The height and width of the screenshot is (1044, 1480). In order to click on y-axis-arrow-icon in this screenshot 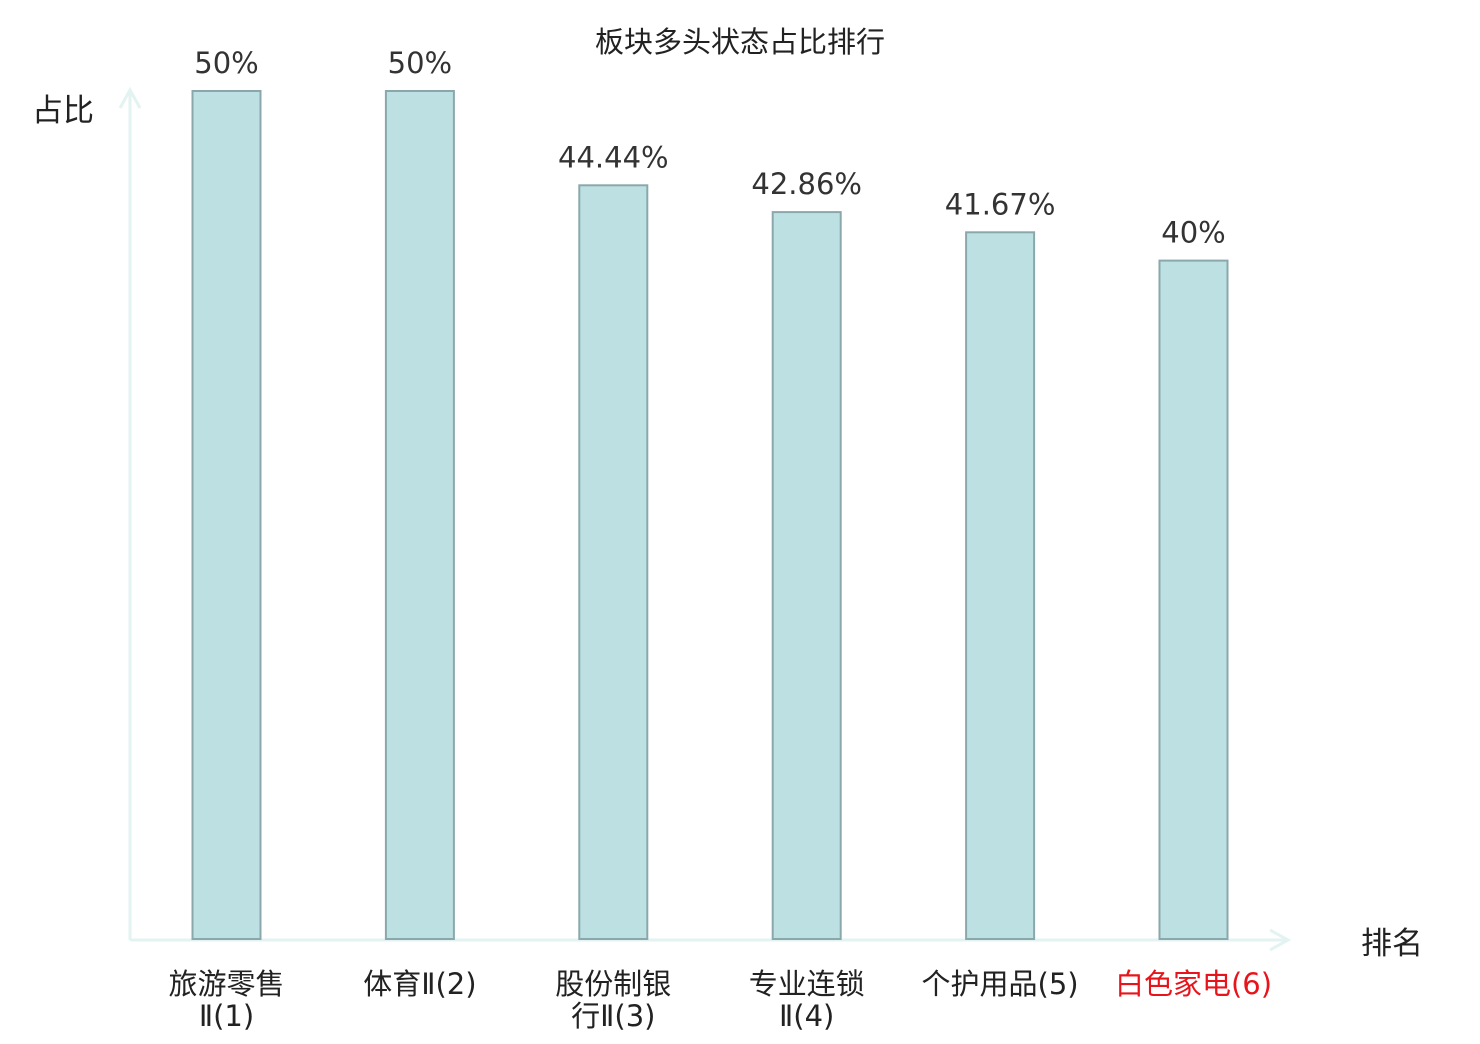, I will do `click(130, 97)`.